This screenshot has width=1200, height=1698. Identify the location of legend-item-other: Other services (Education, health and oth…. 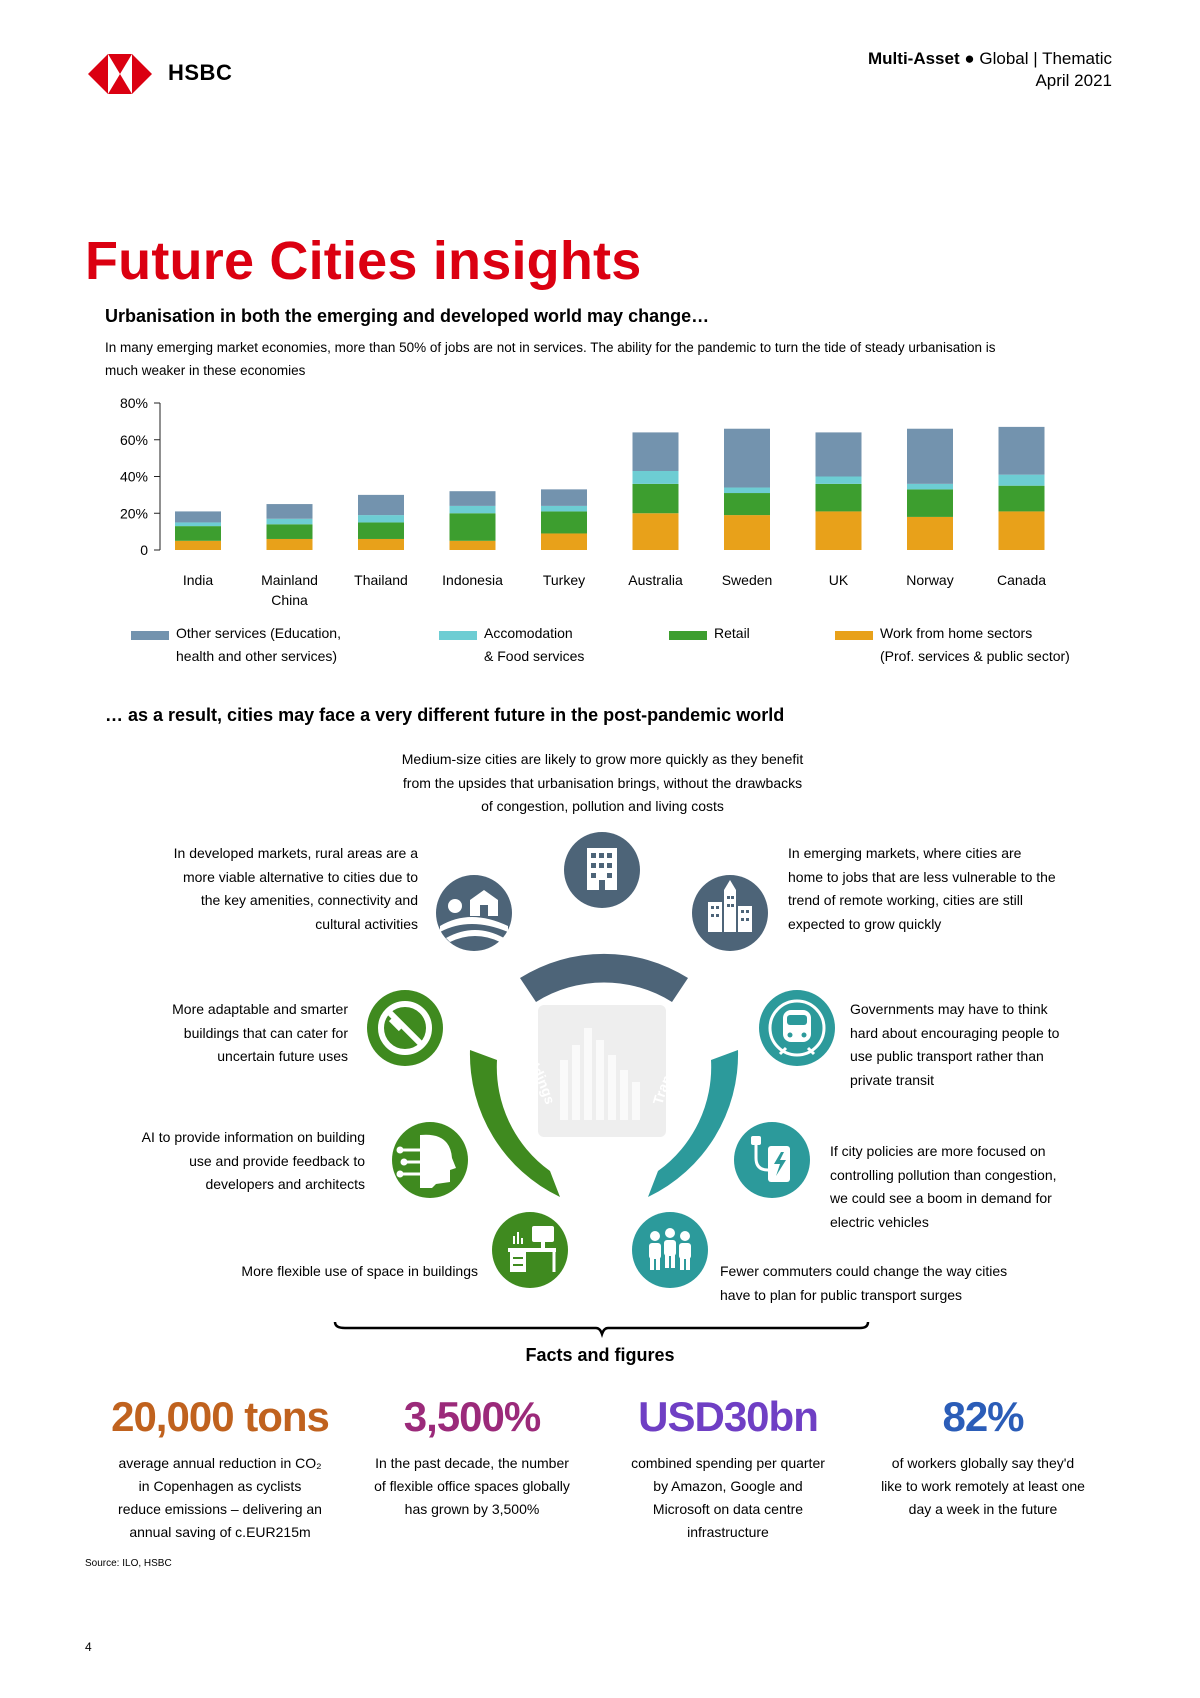
(258, 644).